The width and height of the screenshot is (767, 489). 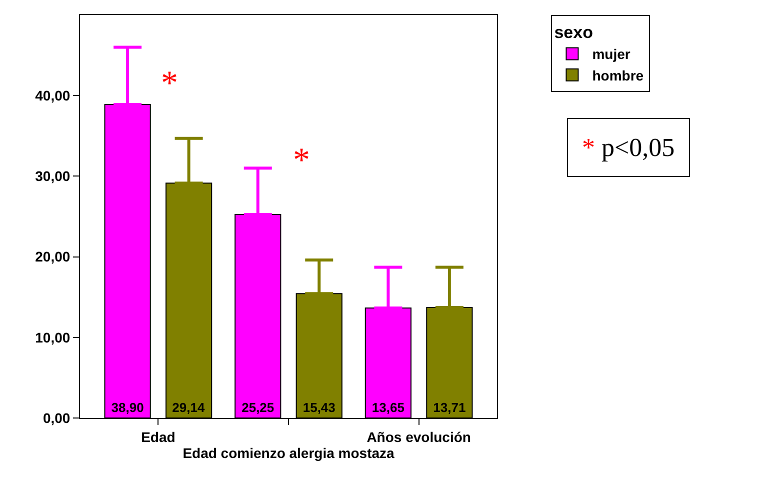 What do you see at coordinates (127, 407) in the screenshot?
I see `data-label: 38,90` at bounding box center [127, 407].